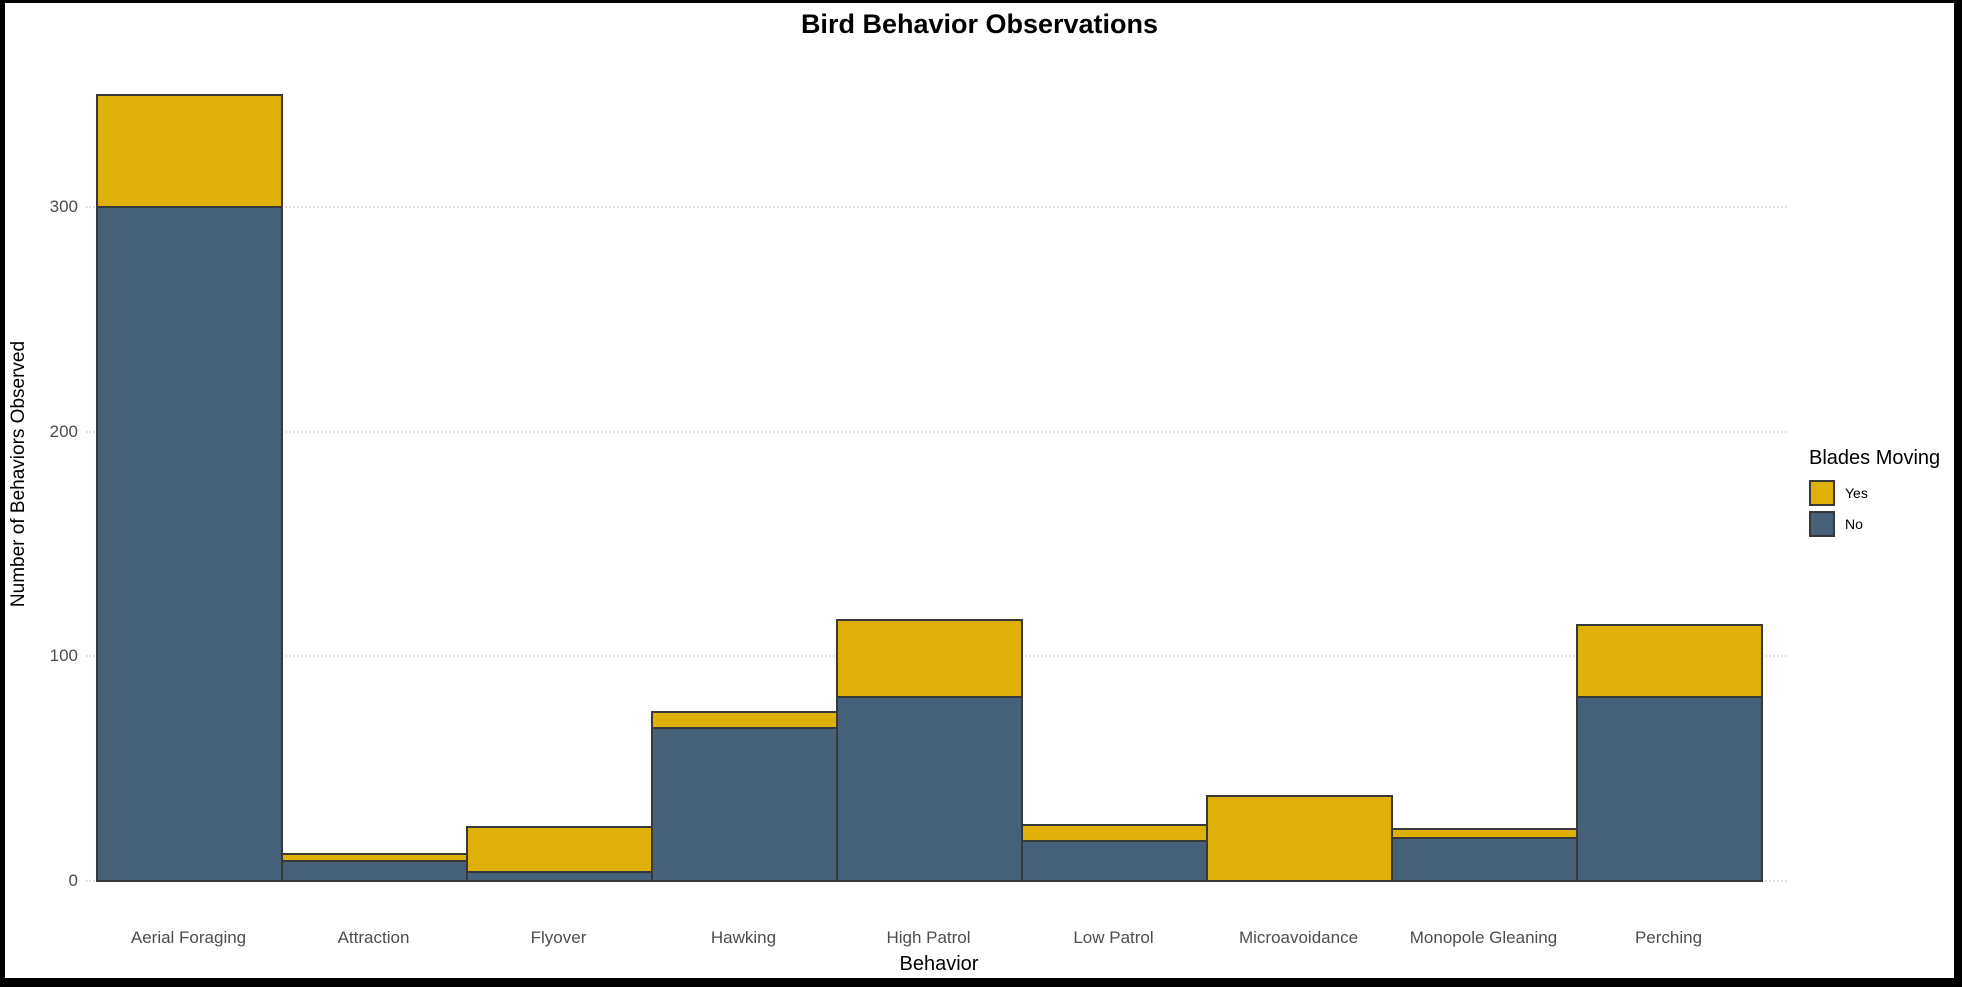 This screenshot has width=1962, height=987. What do you see at coordinates (928, 937) in the screenshot?
I see `x-tick-label-high-patrol: High Patrol` at bounding box center [928, 937].